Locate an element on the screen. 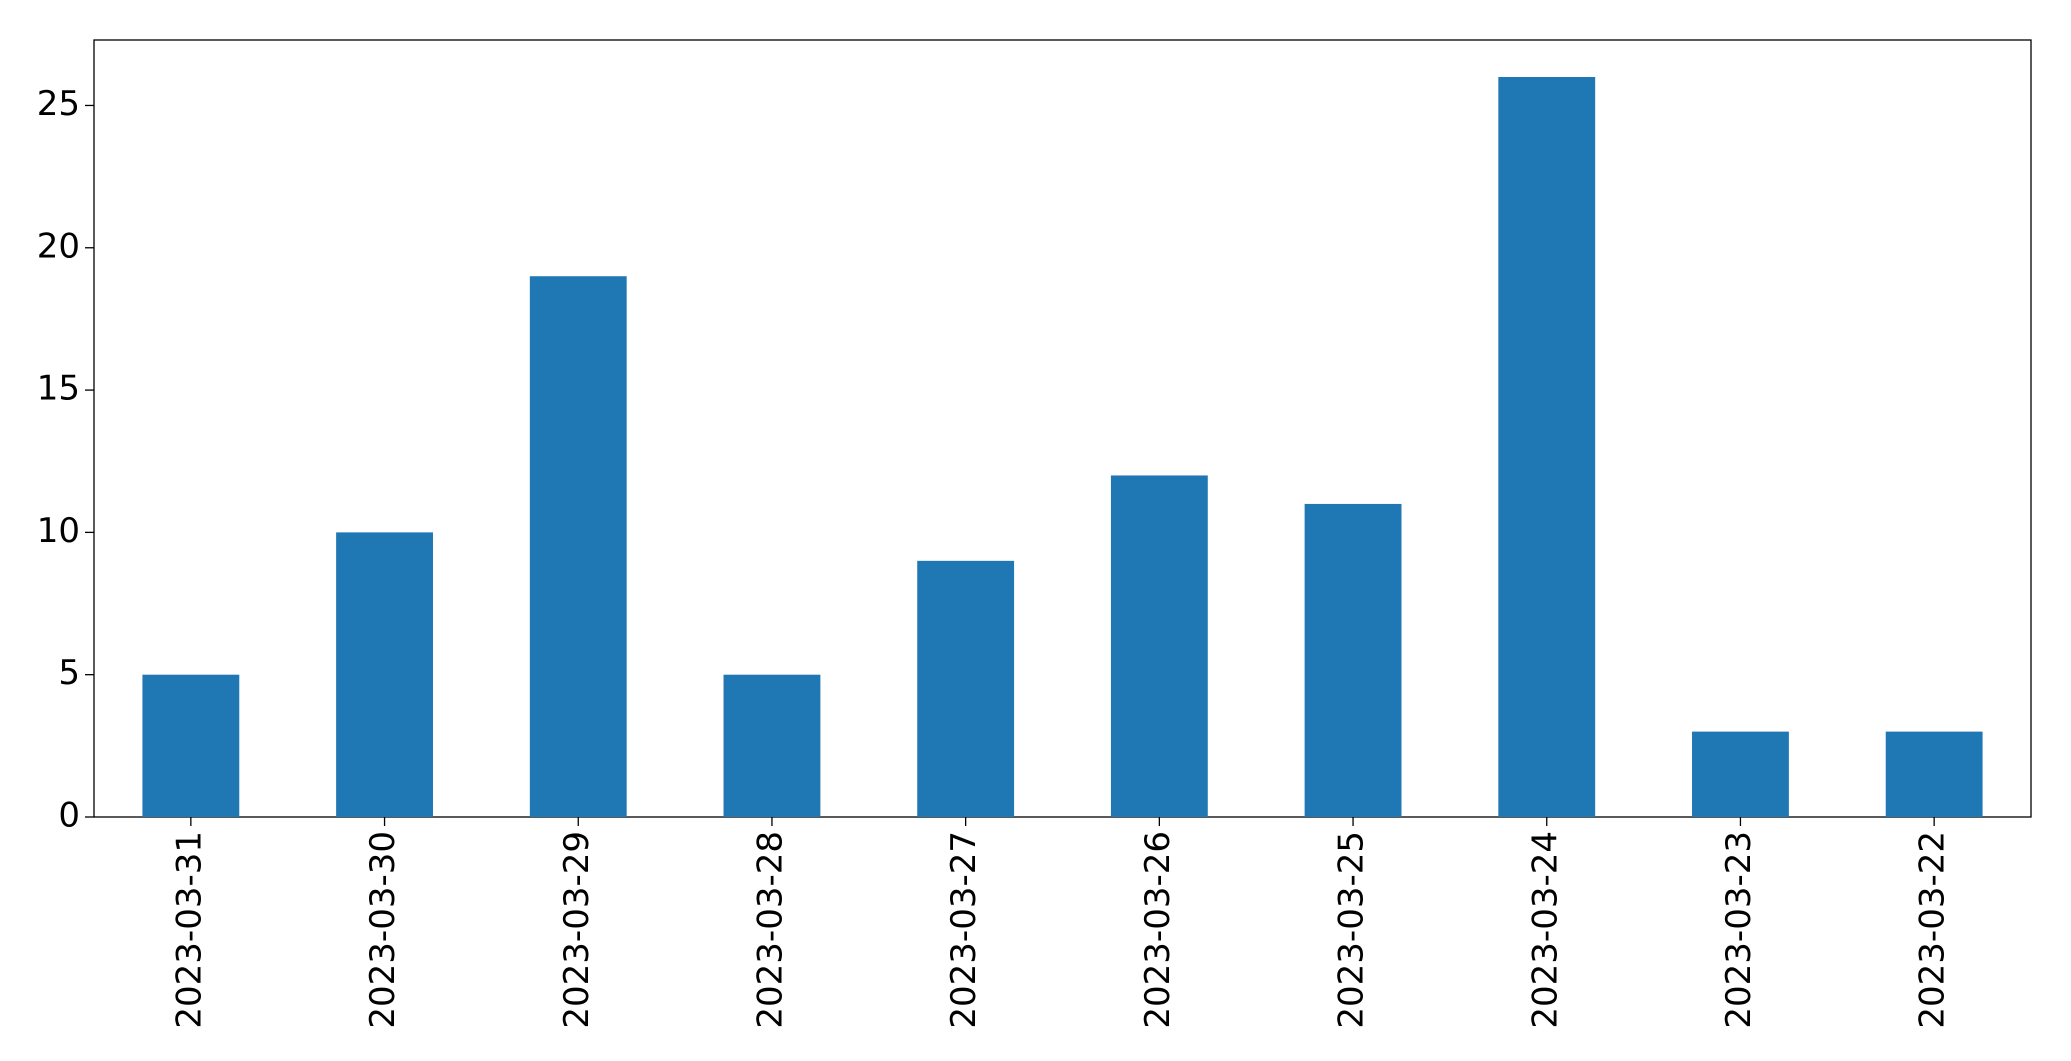  x-tick-label: 2023-03-23 is located at coordinates (1739, 930).